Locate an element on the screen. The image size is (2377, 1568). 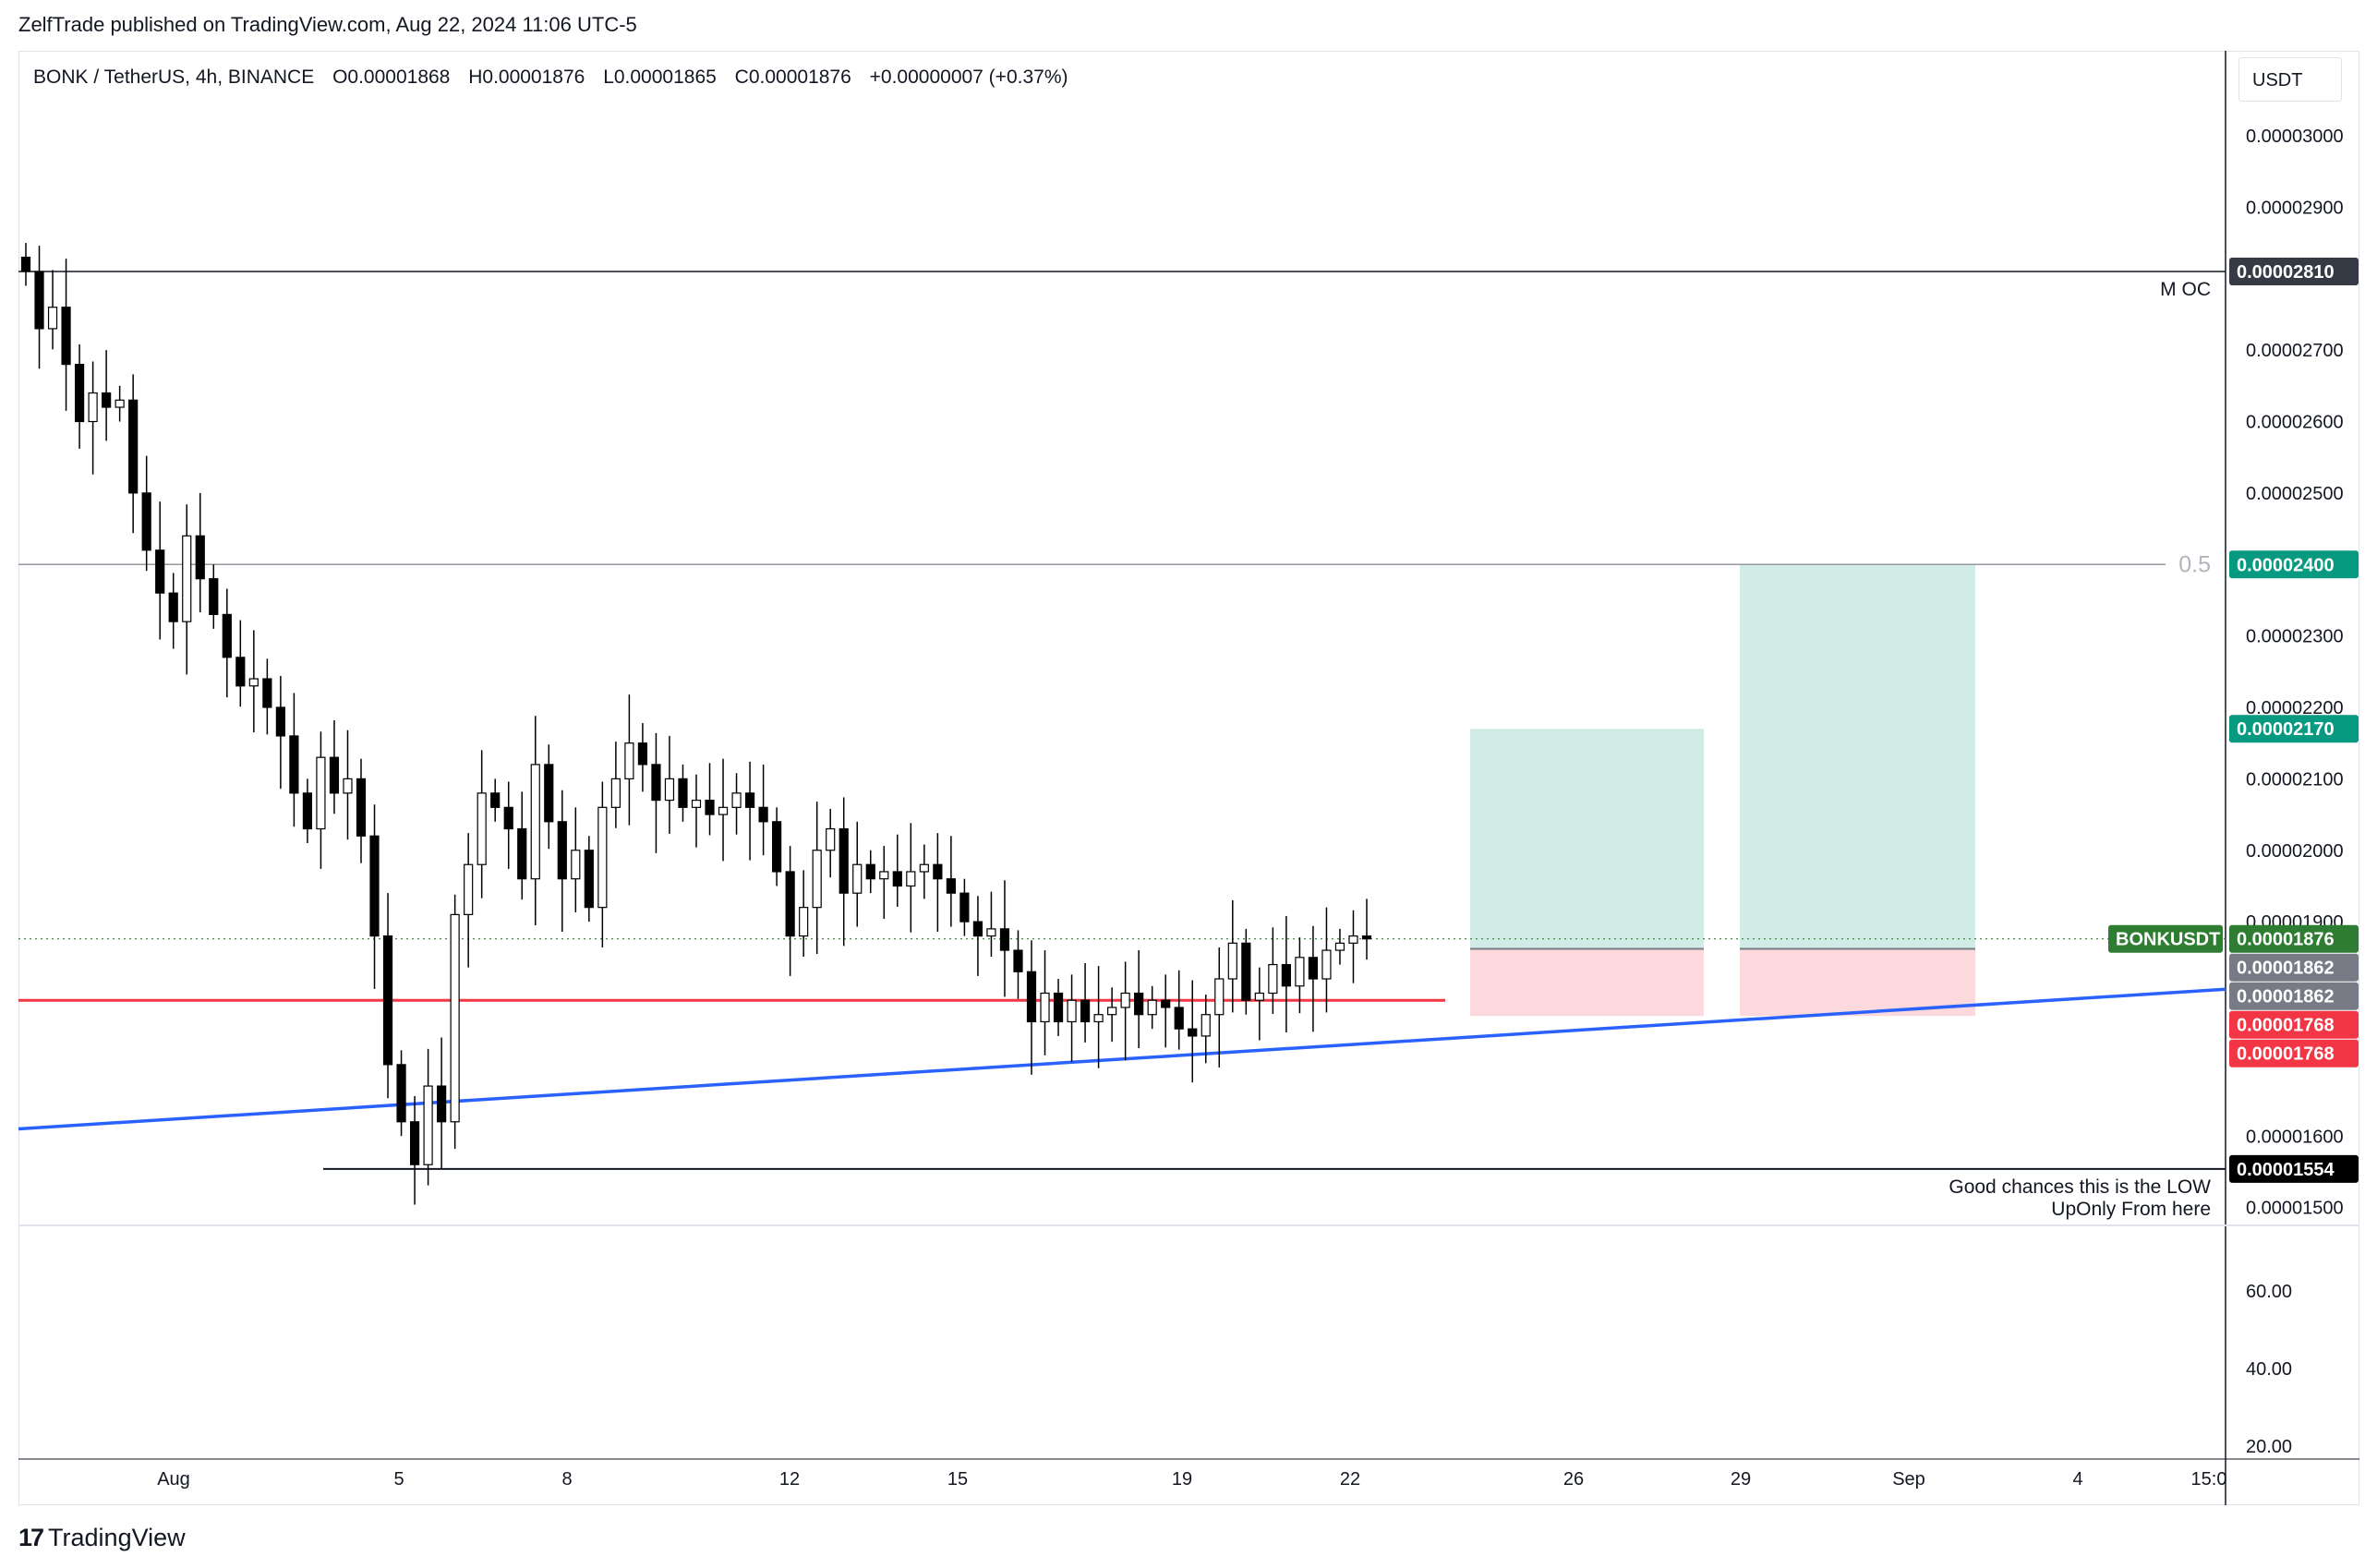
entry-price-label-1: 0.00001862 is located at coordinates (2286, 969).